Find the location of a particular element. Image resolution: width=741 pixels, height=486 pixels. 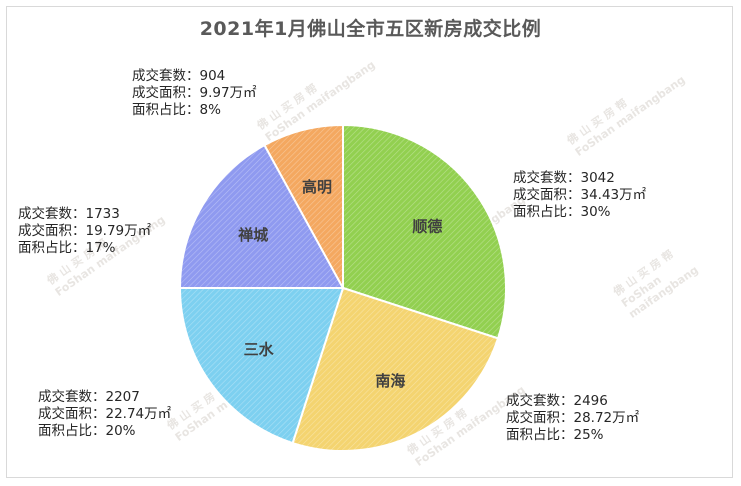

slice-label: 三水 is located at coordinates (259, 349).